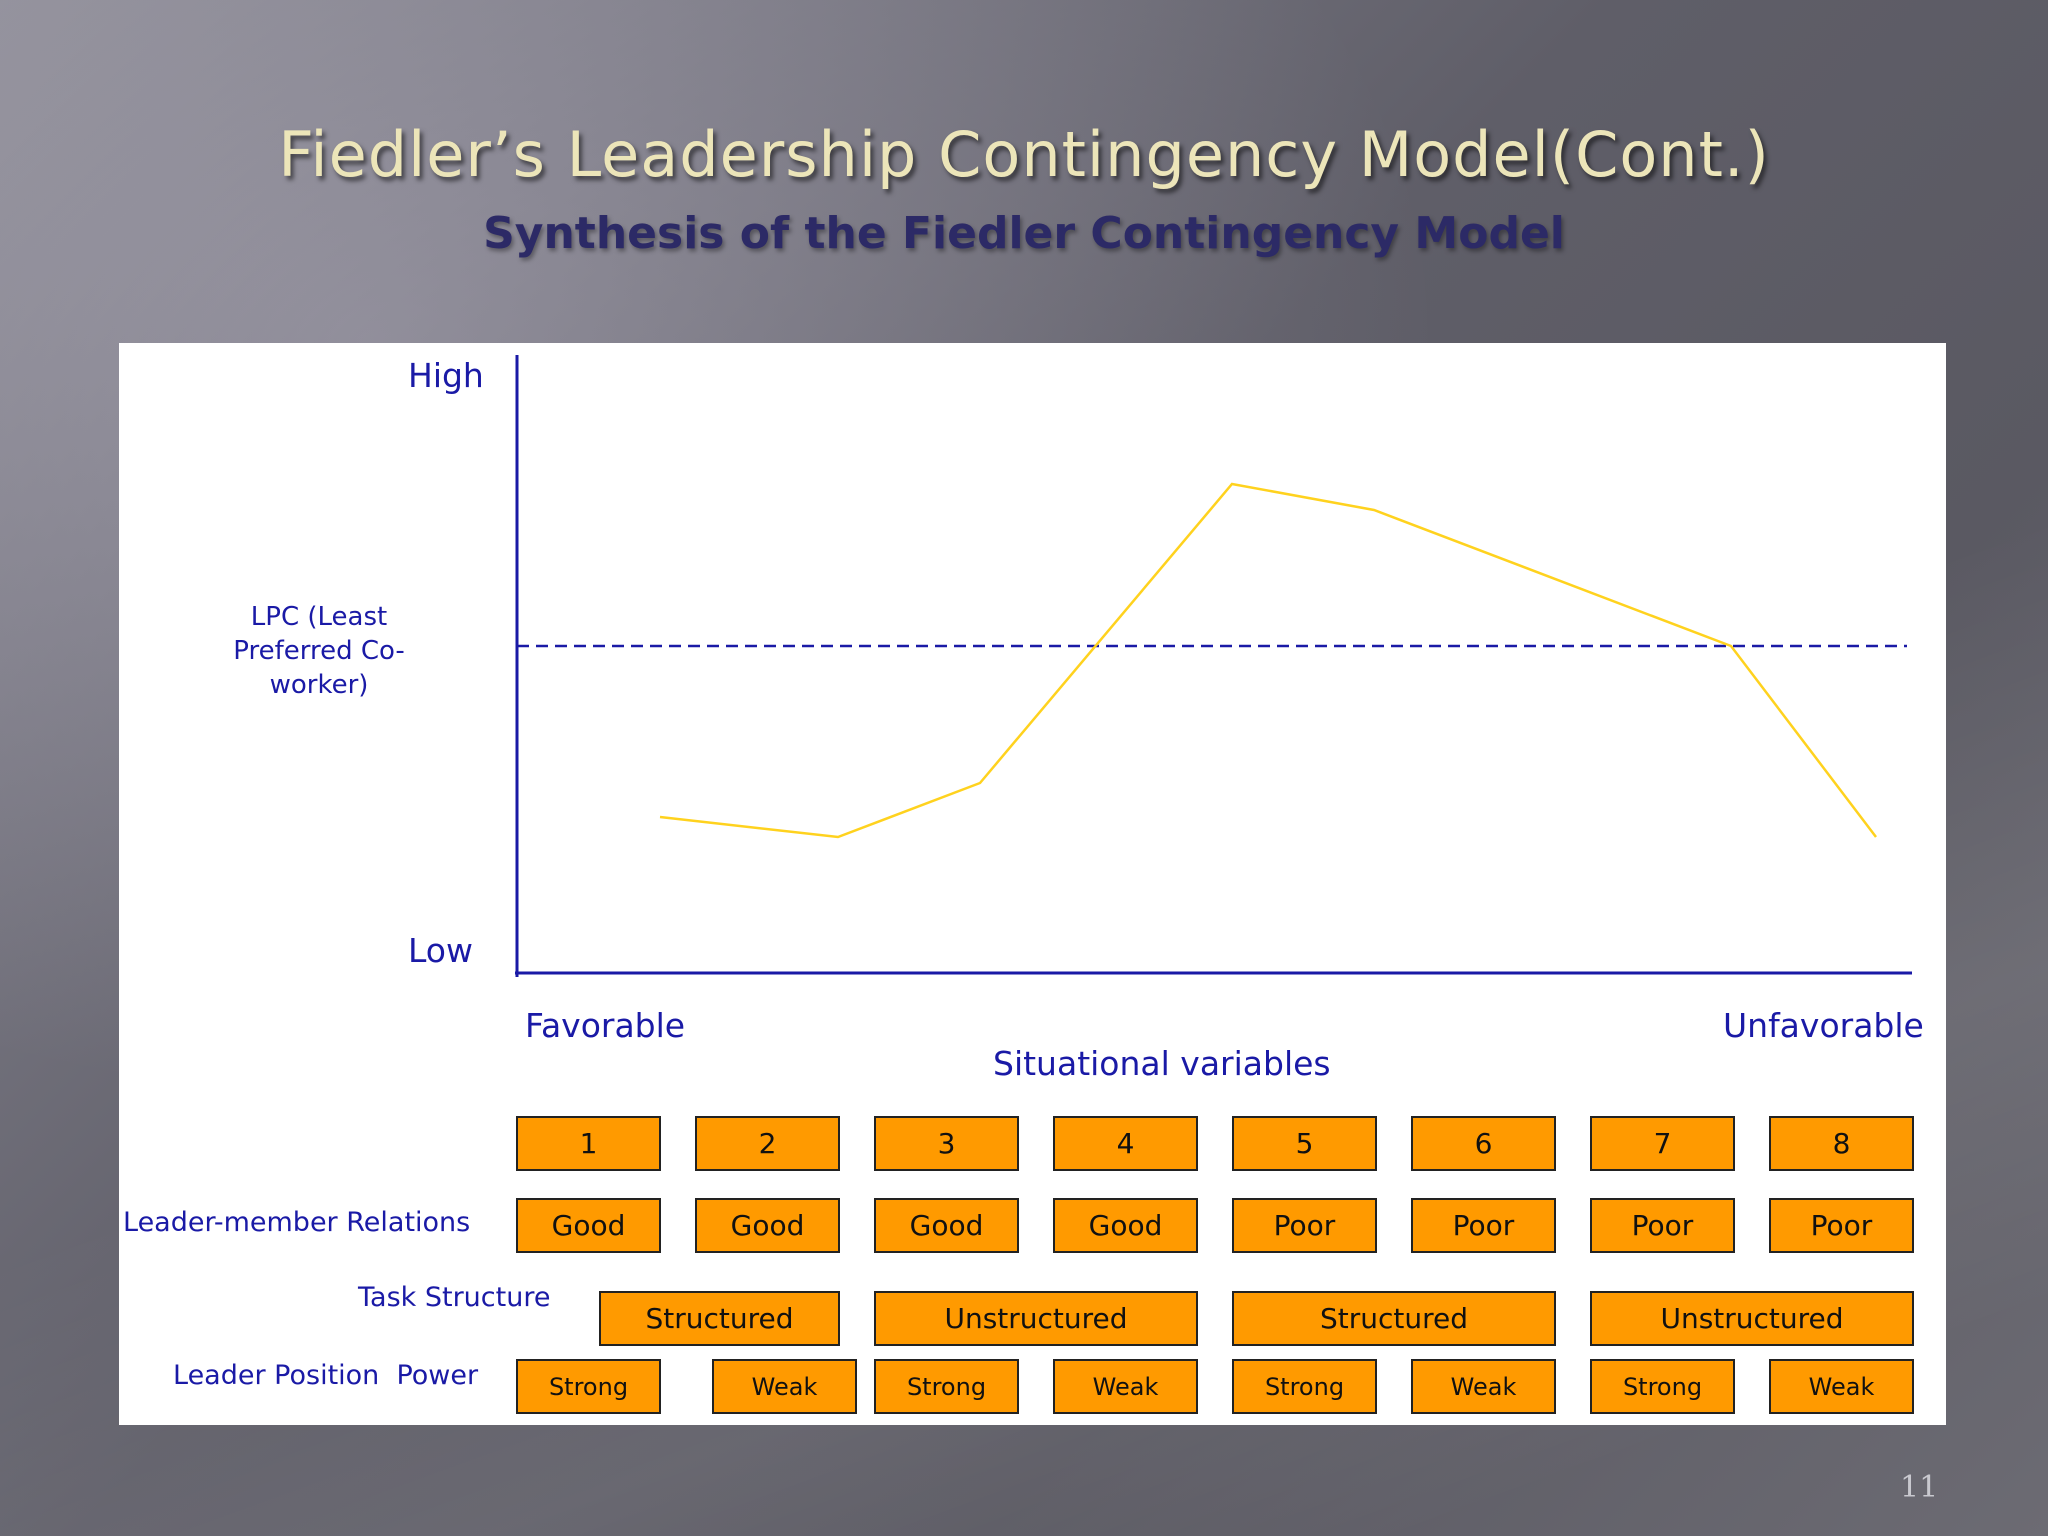 The width and height of the screenshot is (2048, 1536). What do you see at coordinates (1841, 1143) in the screenshot?
I see `octant-box: 8` at bounding box center [1841, 1143].